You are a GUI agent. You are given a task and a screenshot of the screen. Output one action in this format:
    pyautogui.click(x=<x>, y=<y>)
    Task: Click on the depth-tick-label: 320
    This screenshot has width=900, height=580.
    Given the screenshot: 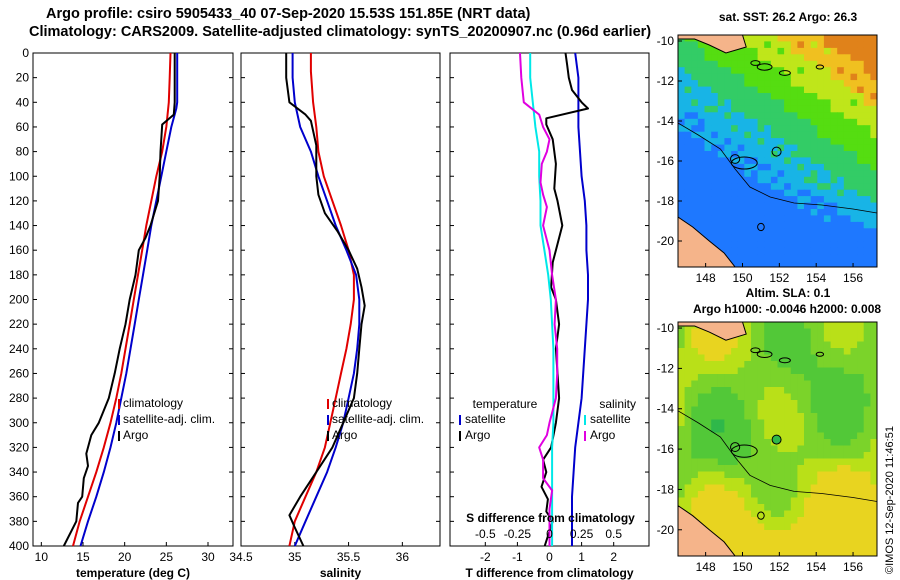 What is the action you would take?
    pyautogui.click(x=19, y=447)
    